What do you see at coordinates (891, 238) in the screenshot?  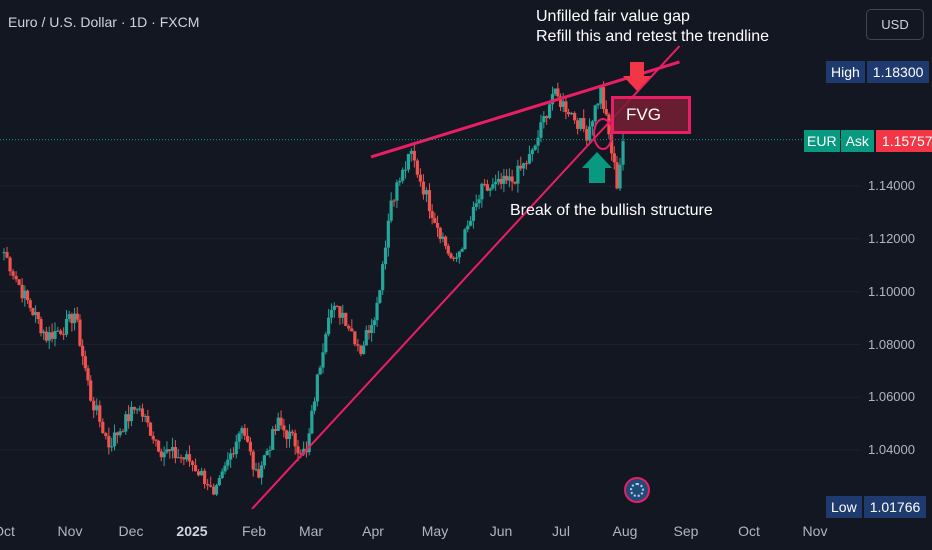 I see `price-tick: 1.12000` at bounding box center [891, 238].